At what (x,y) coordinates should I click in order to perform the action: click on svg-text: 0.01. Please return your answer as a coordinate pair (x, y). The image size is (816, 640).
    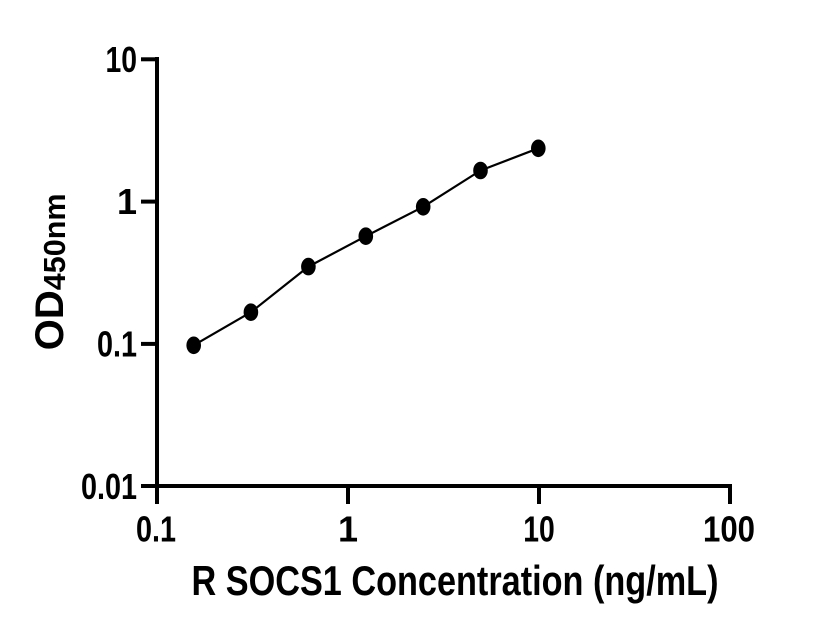
    Looking at the image, I should click on (109, 486).